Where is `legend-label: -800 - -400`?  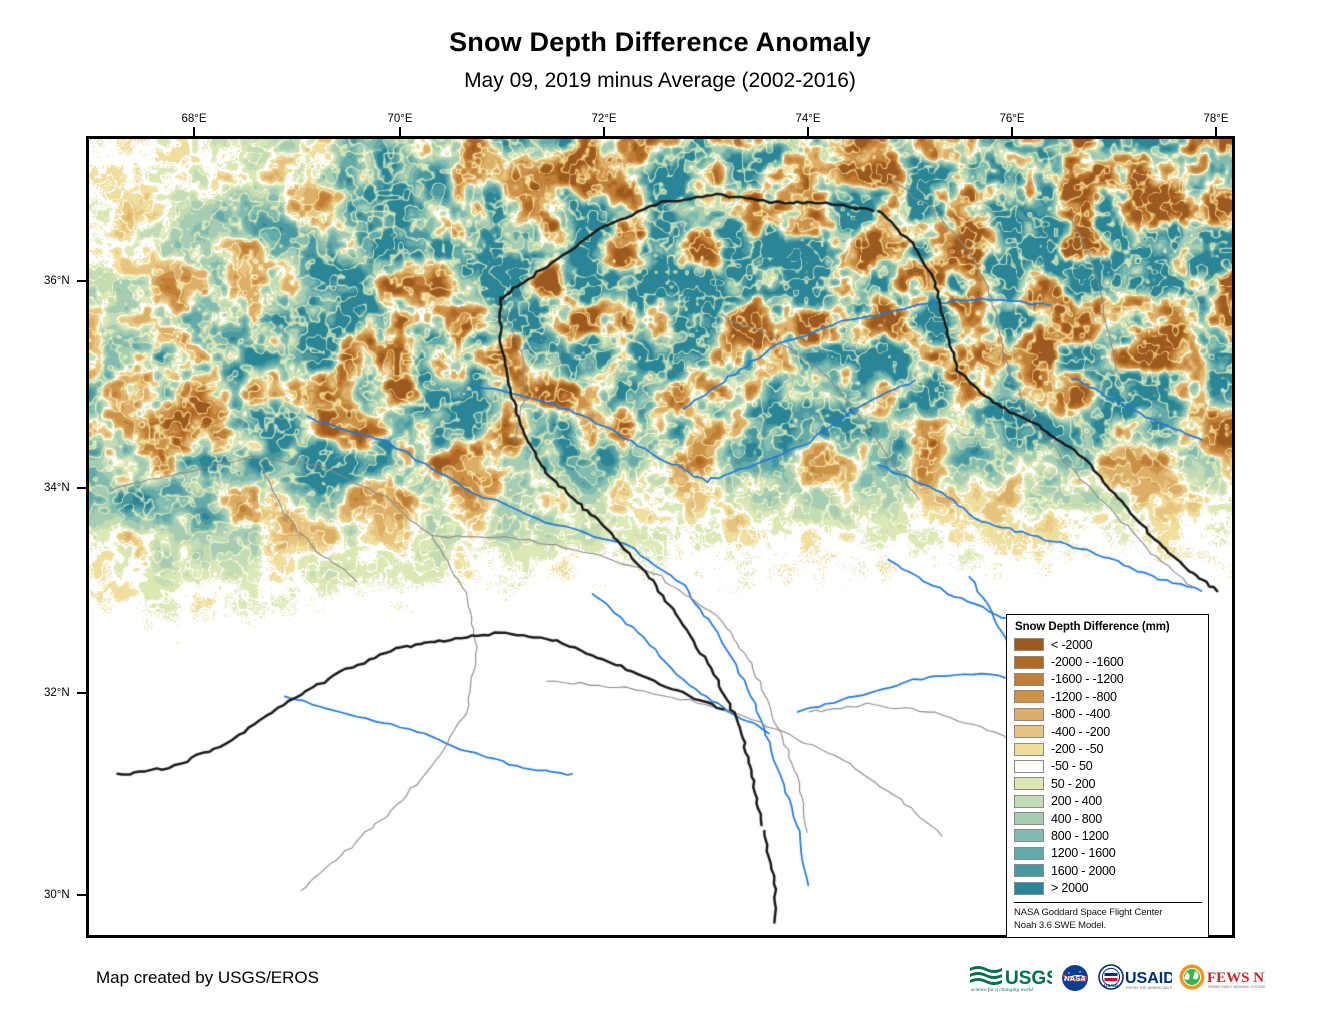
legend-label: -800 - -400 is located at coordinates (1080, 714).